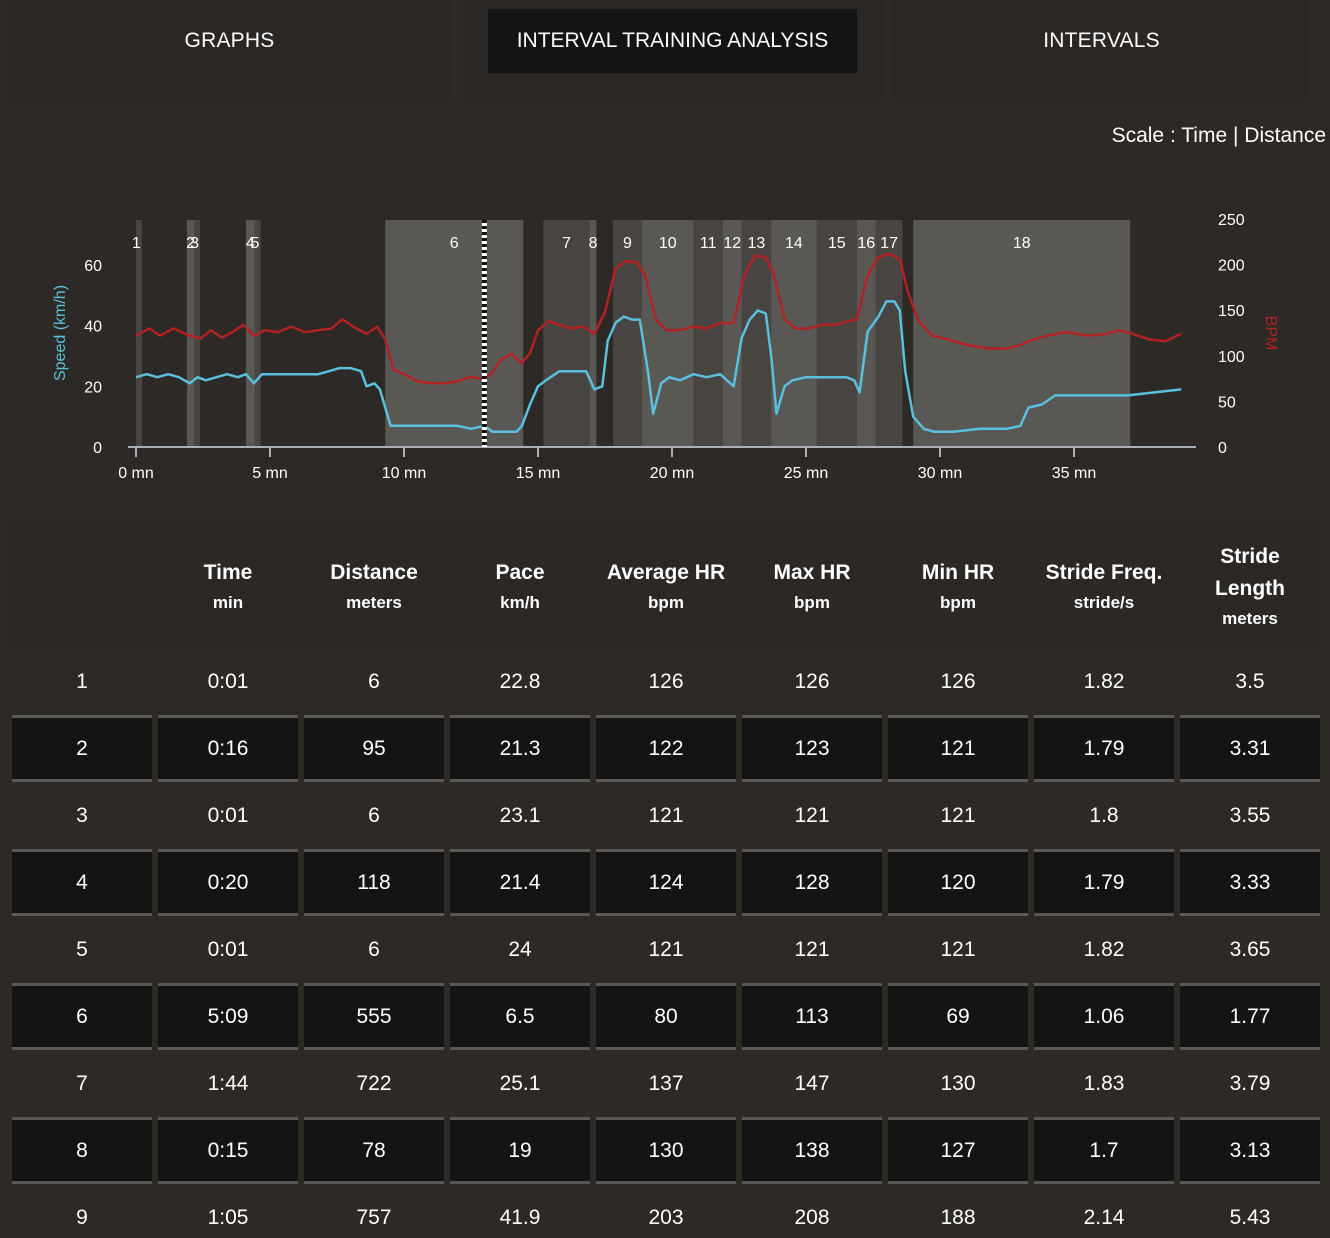  I want to click on y2-tick-label-150: 150, so click(1231, 311).